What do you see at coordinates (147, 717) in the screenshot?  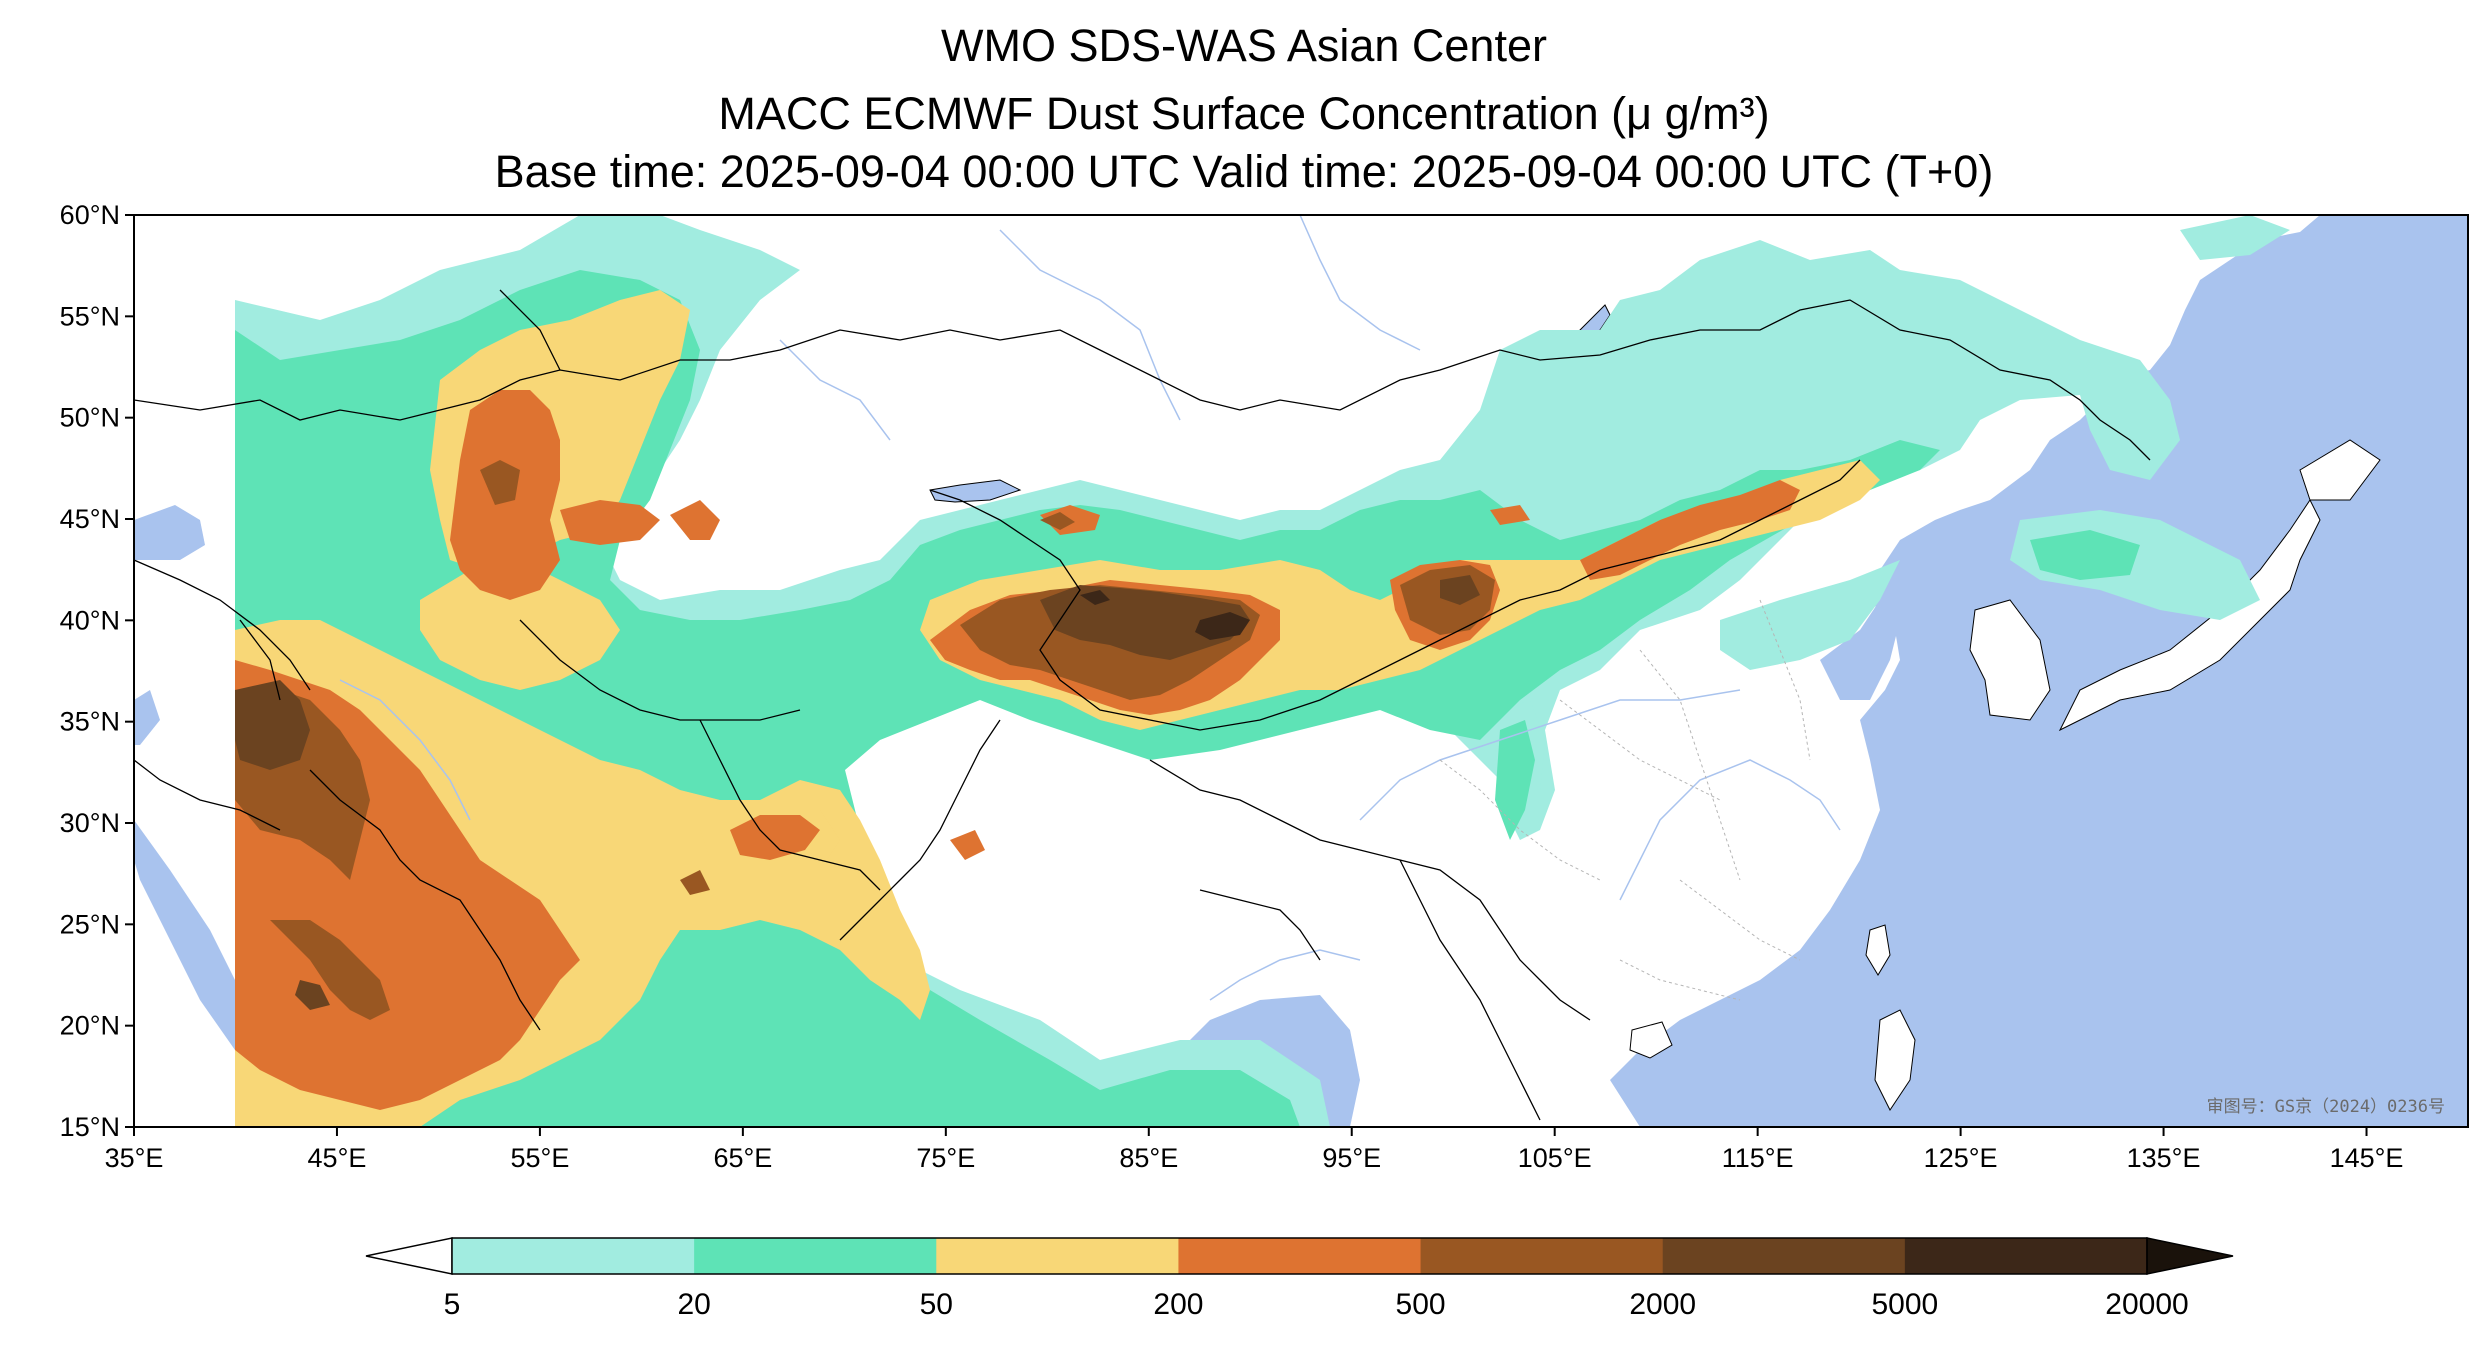 I see `mediterranean` at bounding box center [147, 717].